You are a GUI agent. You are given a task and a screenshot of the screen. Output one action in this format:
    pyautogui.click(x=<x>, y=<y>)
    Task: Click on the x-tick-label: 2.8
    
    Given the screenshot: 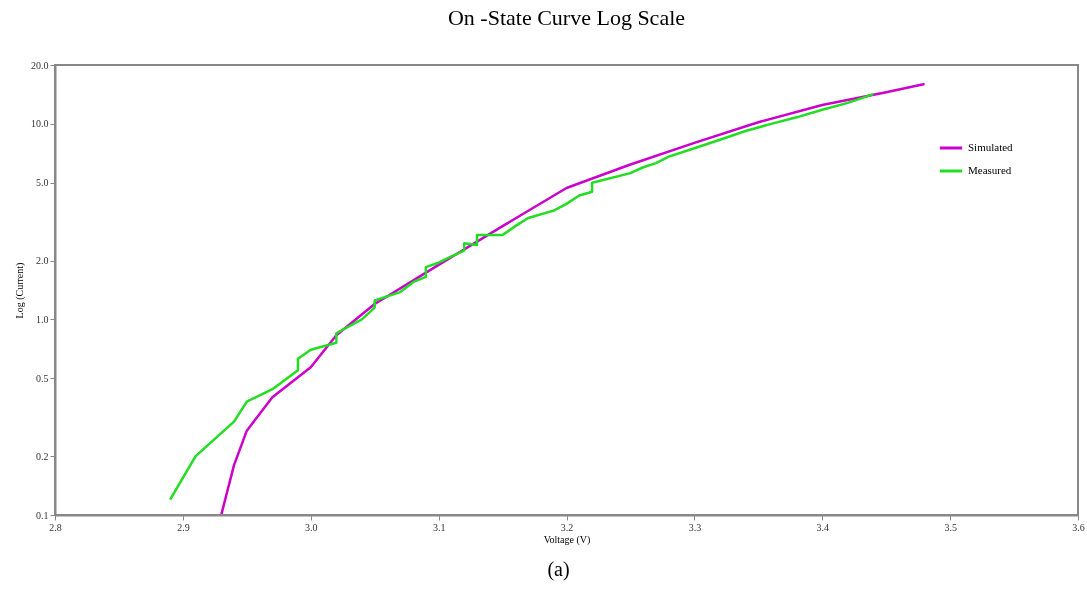 What is the action you would take?
    pyautogui.click(x=55, y=527)
    